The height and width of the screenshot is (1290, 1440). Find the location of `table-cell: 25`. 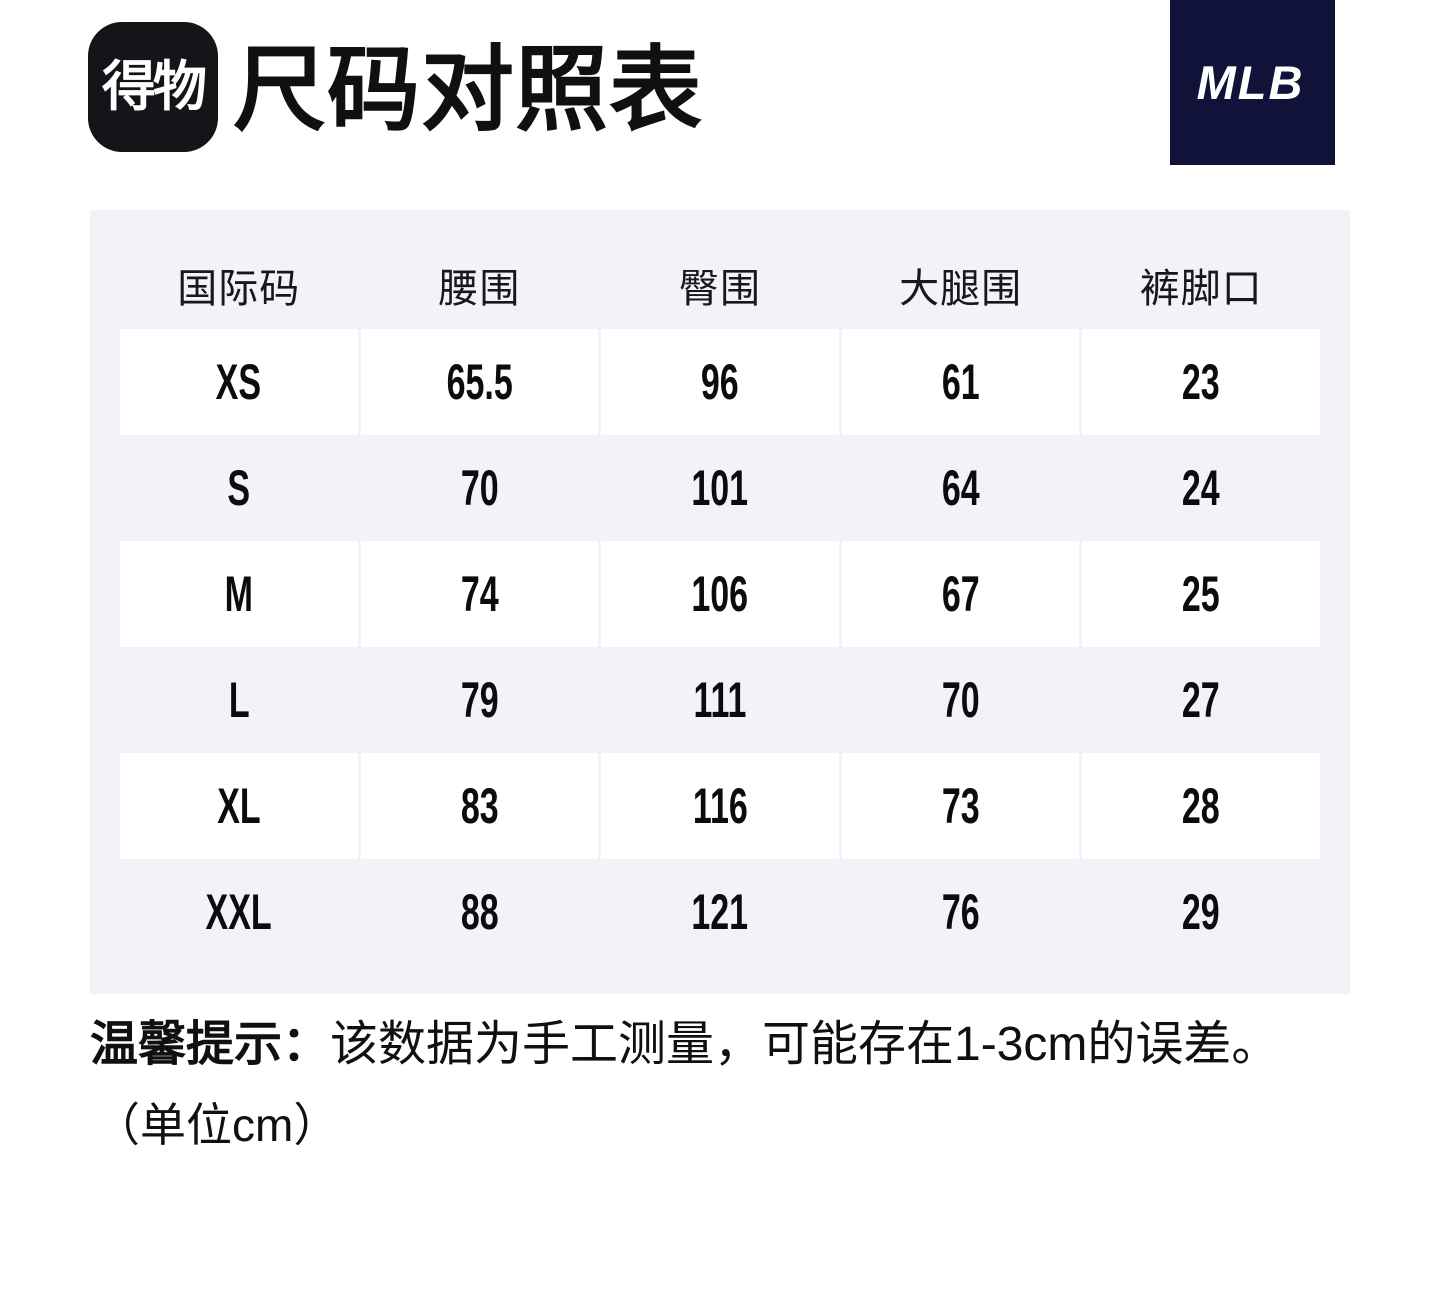

table-cell: 25 is located at coordinates (1201, 594).